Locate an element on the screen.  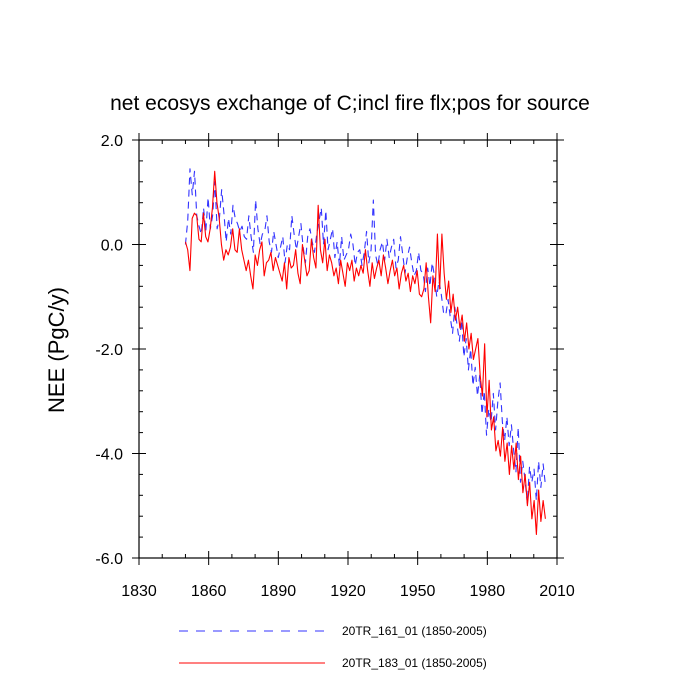
x-tick-label: 1890 is located at coordinates (279, 591).